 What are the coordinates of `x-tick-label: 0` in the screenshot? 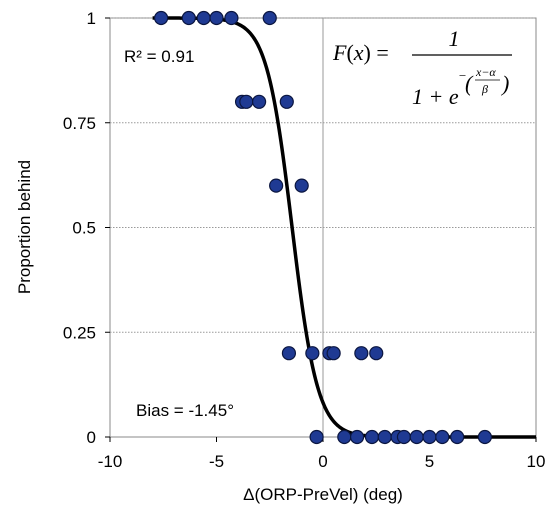 It's located at (322, 461).